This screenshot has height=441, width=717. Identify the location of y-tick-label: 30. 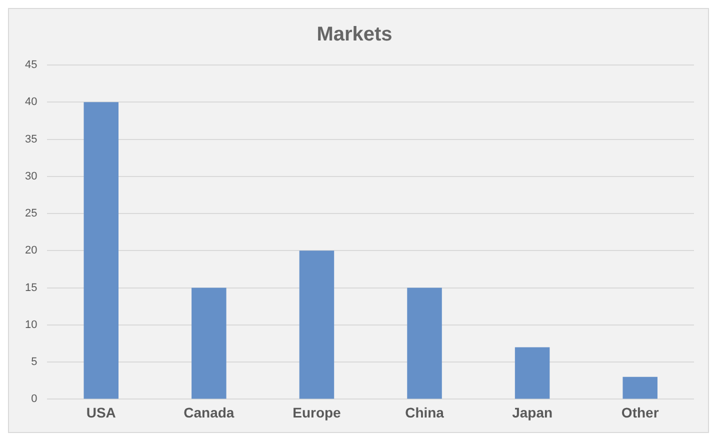
(31, 176).